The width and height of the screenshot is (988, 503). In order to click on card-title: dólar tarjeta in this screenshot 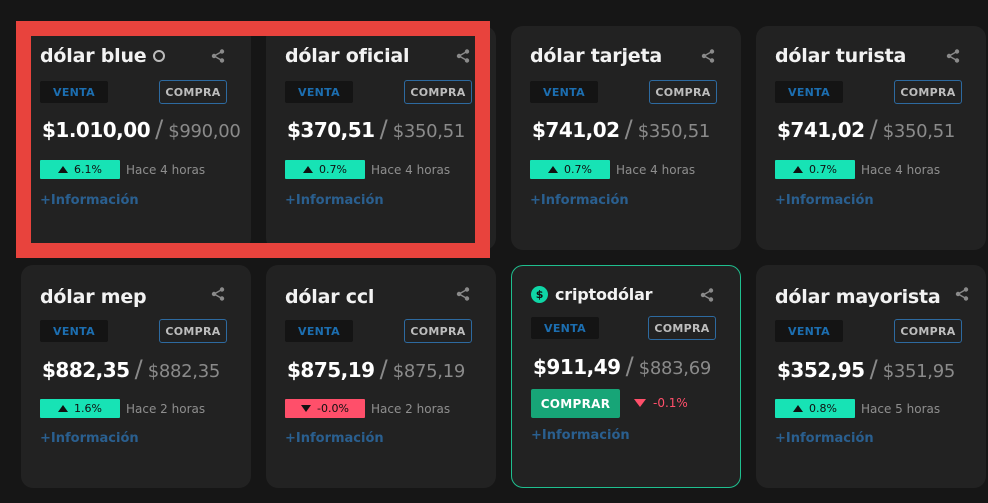, I will do `click(596, 56)`.